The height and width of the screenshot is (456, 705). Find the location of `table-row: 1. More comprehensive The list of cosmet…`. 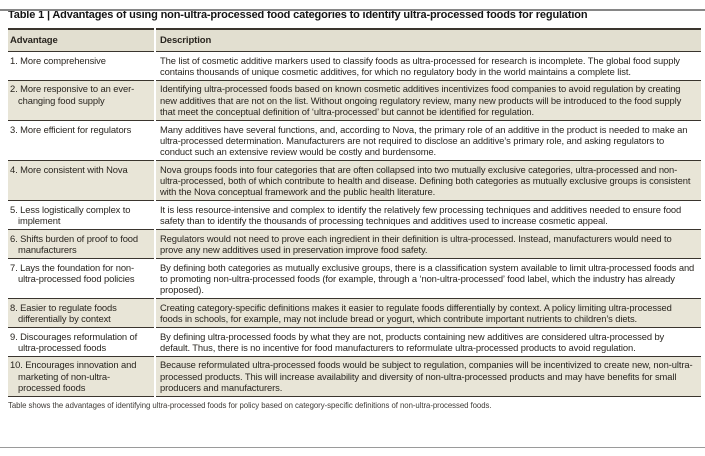

table-row: 1. More comprehensive The list of cosmet… is located at coordinates (354, 66).